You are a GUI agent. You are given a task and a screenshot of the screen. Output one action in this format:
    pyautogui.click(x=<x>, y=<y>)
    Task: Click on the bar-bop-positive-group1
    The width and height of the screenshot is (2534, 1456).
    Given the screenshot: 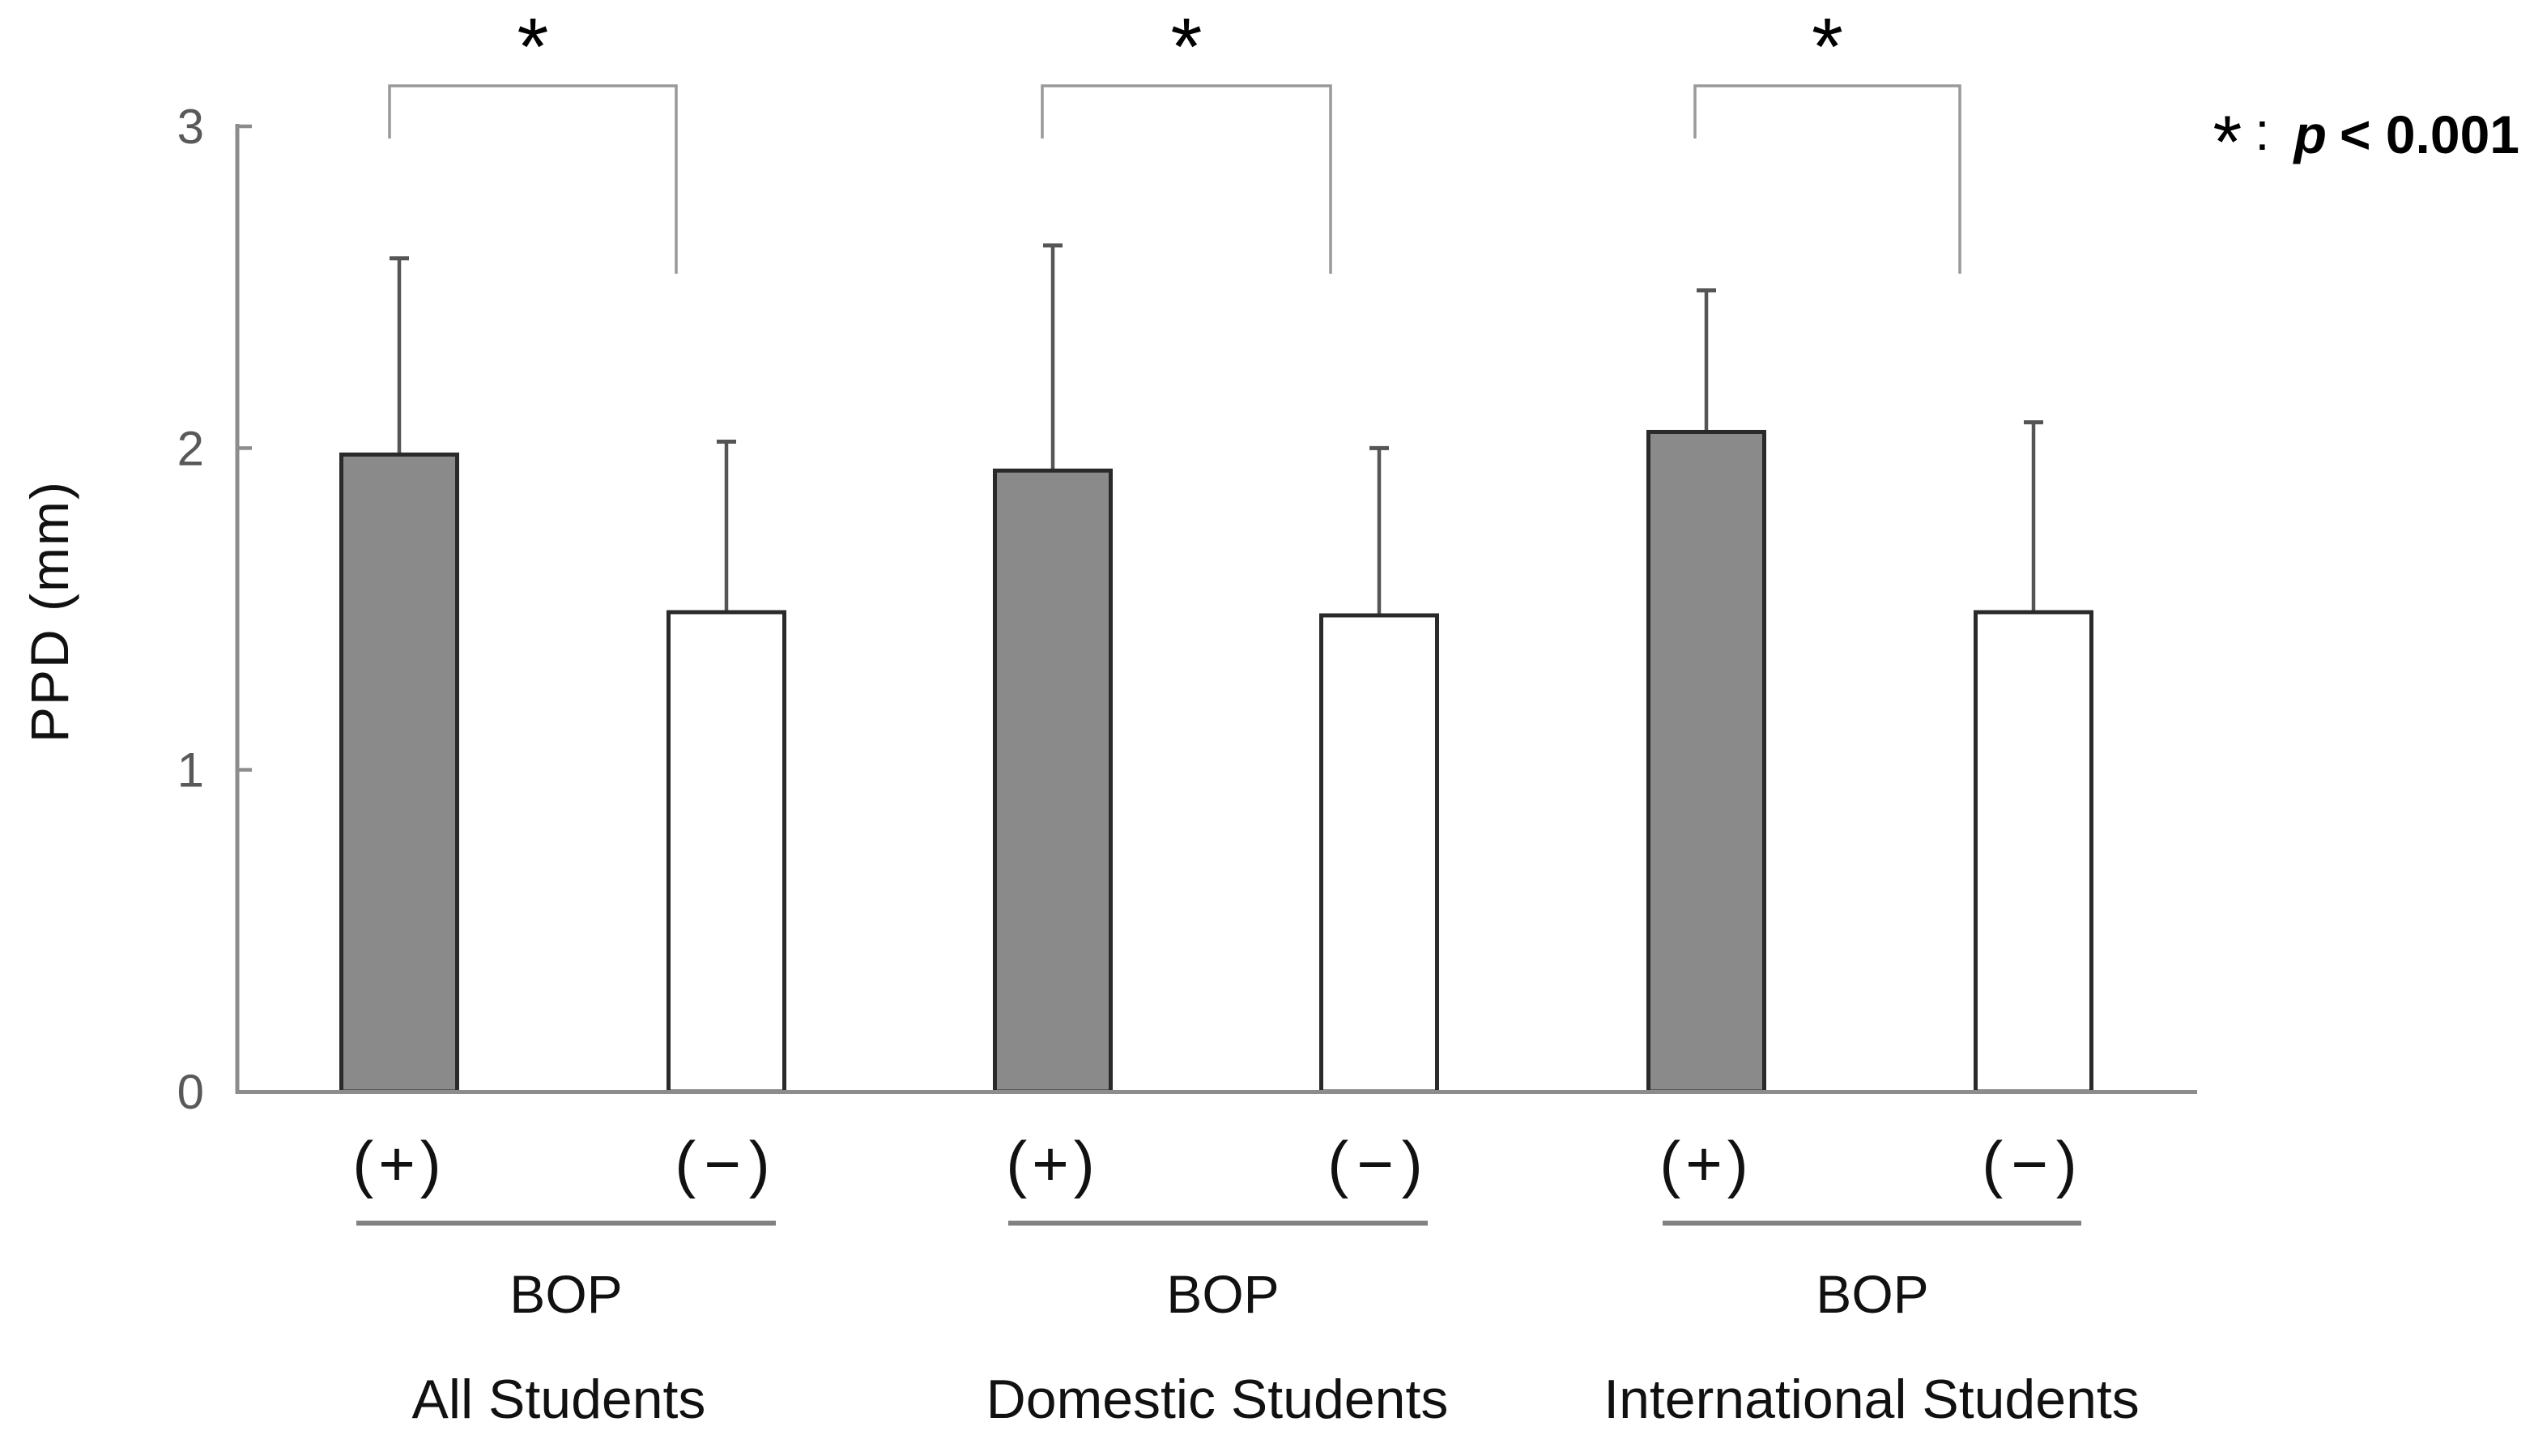 What is the action you would take?
    pyautogui.click(x=399, y=773)
    